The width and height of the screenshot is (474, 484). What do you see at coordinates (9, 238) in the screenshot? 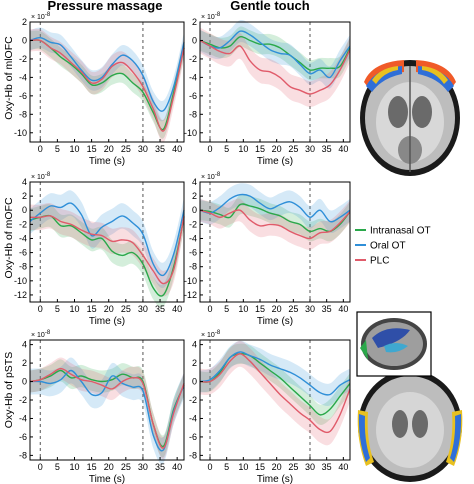
I see `ylabel-row-2: Oxy-Hb of mOFC` at bounding box center [9, 238].